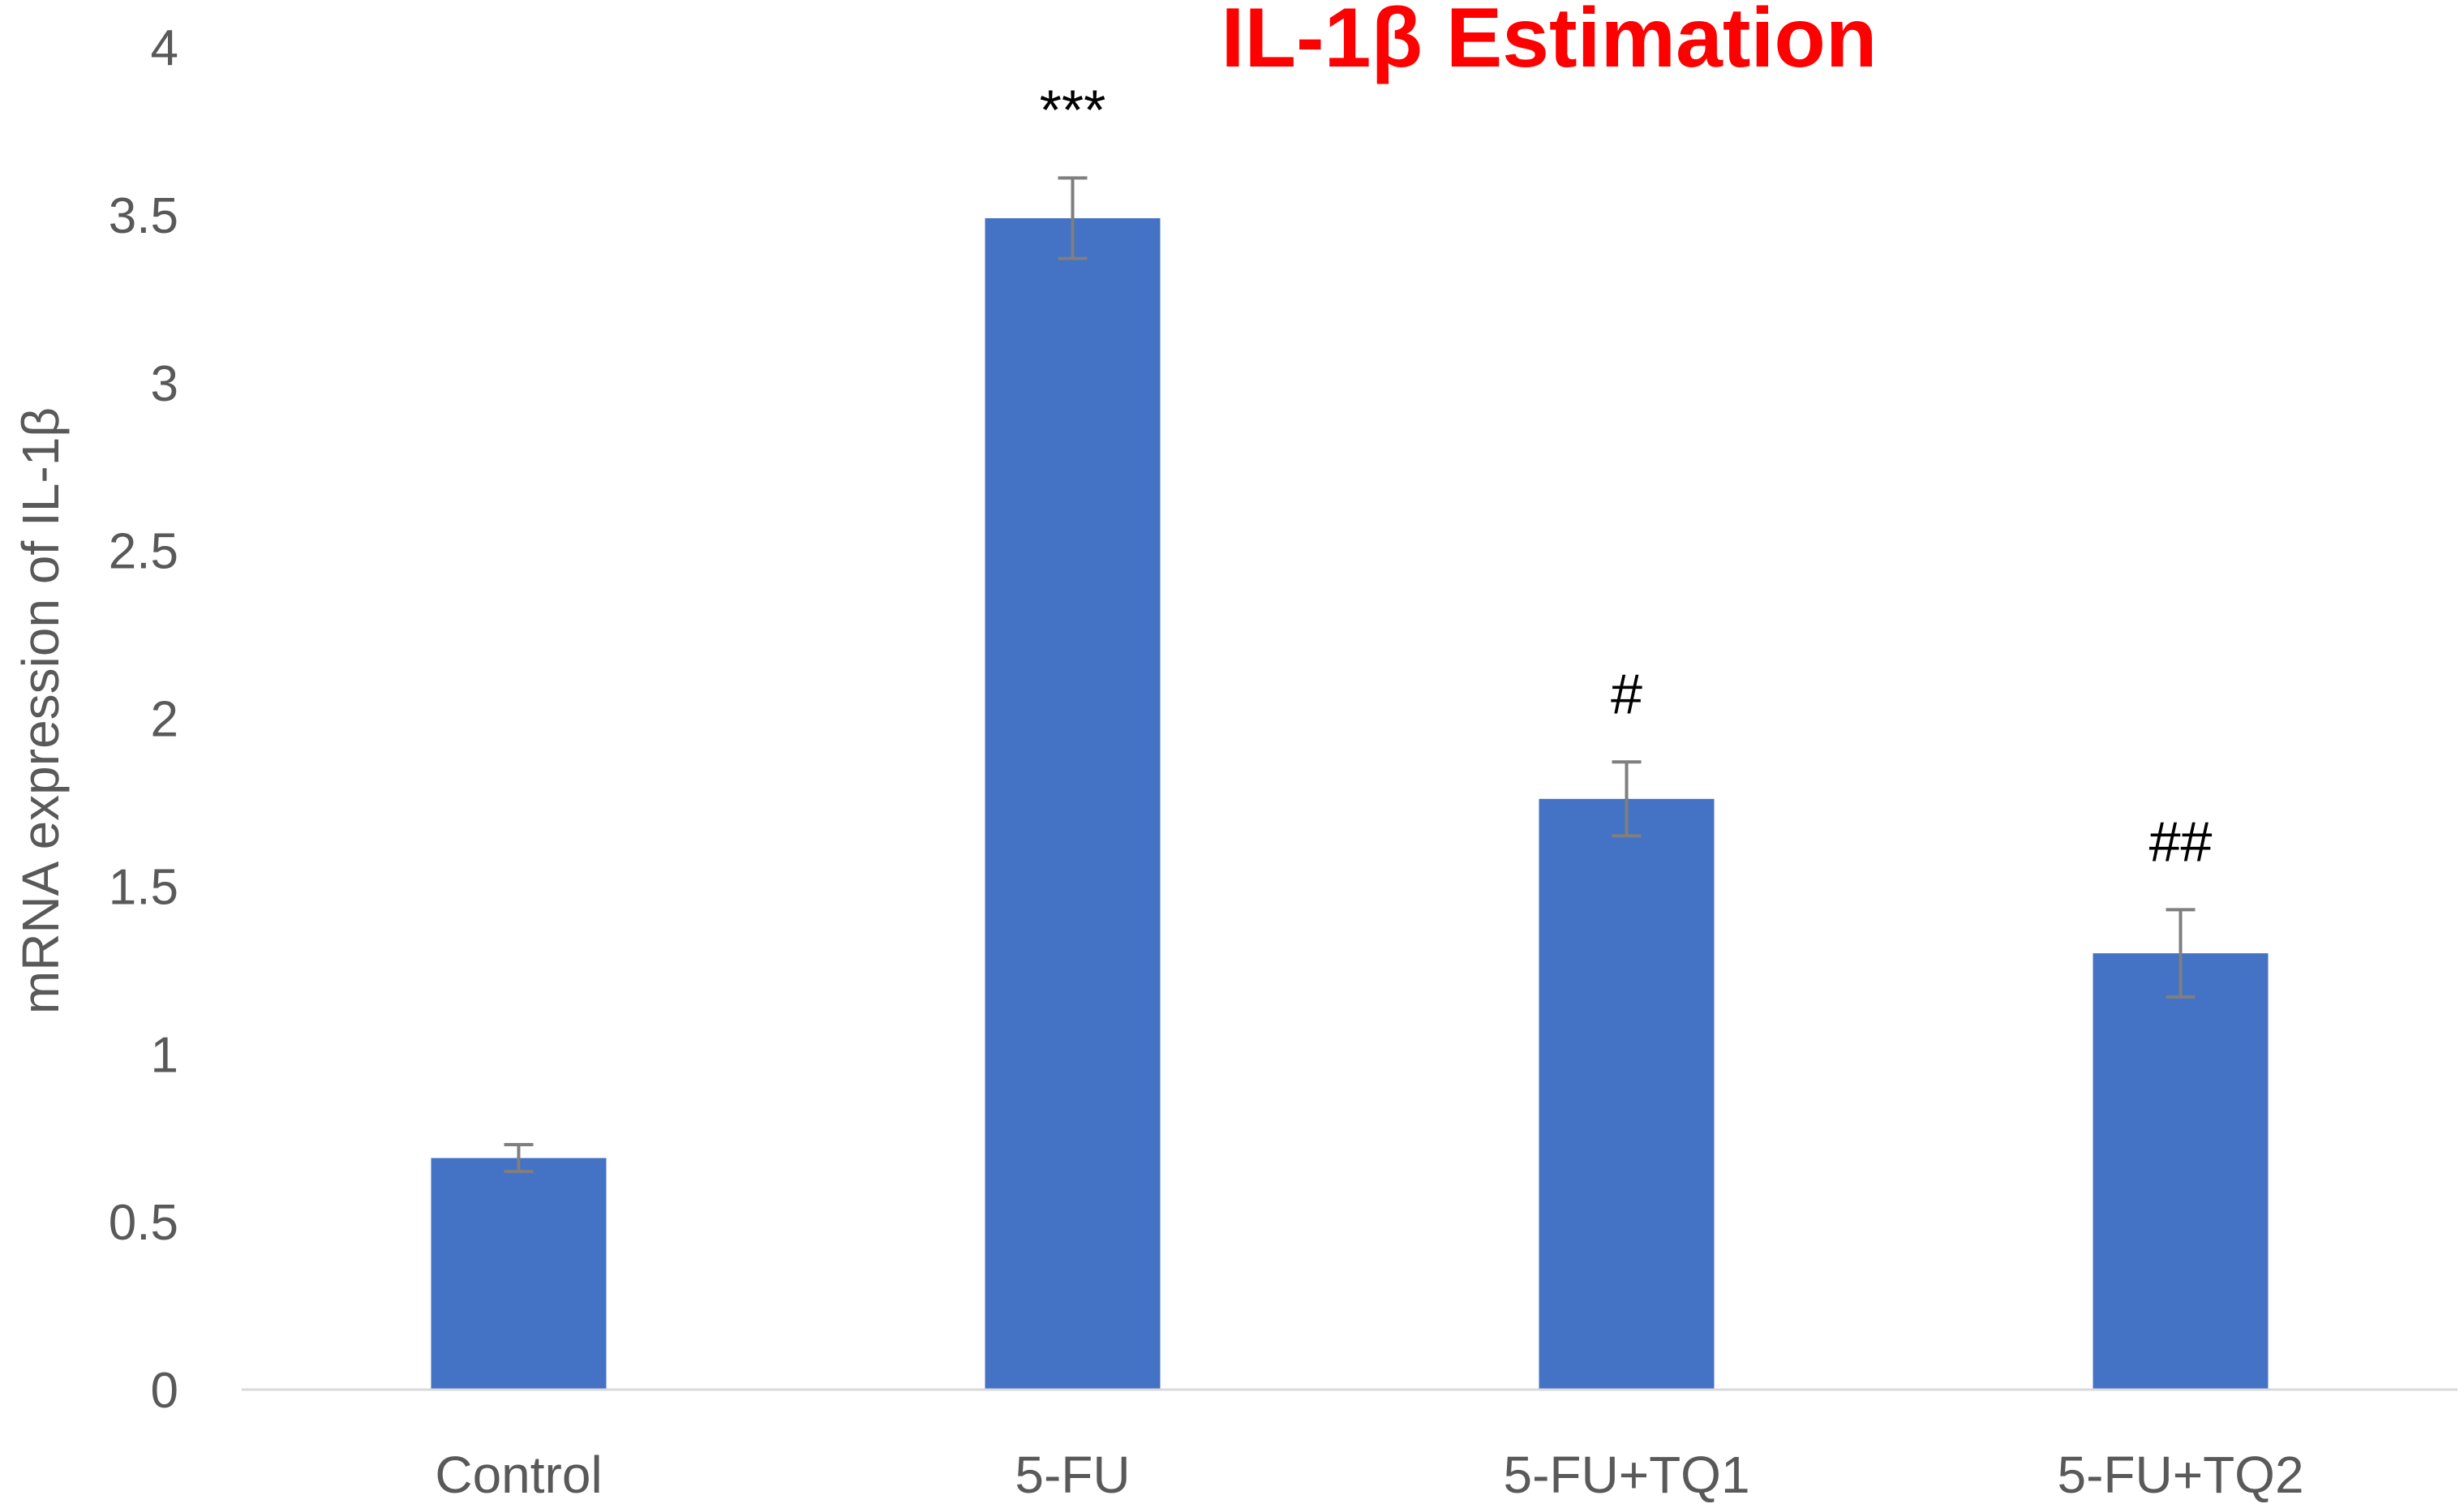 The width and height of the screenshot is (2464, 1504). What do you see at coordinates (143, 719) in the screenshot?
I see `y-axis-ticks: 0 0.5 1 1.5 2 2.5 3 3.5 4` at bounding box center [143, 719].